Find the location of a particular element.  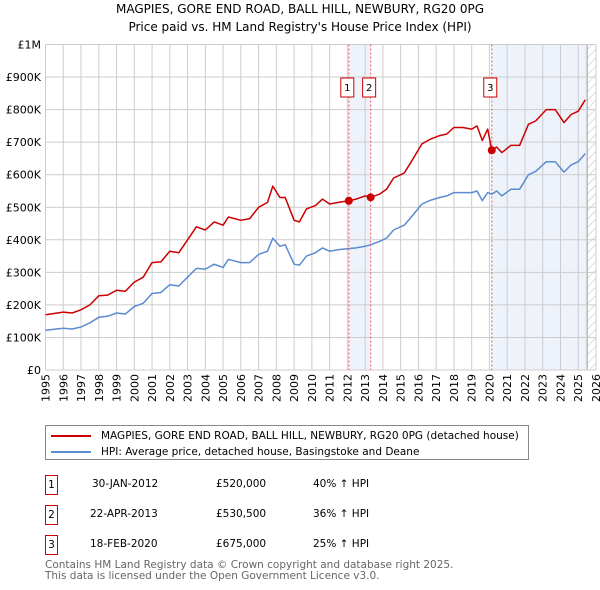

sale-label: 2 is located at coordinates (369, 88).